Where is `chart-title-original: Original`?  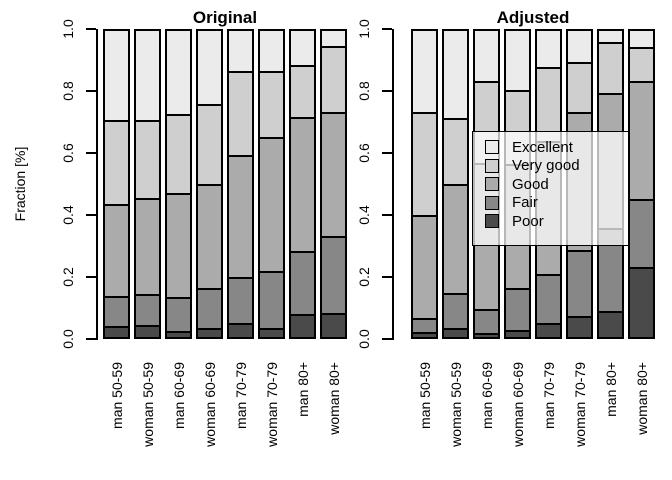
chart-title-original: Original is located at coordinates (225, 17).